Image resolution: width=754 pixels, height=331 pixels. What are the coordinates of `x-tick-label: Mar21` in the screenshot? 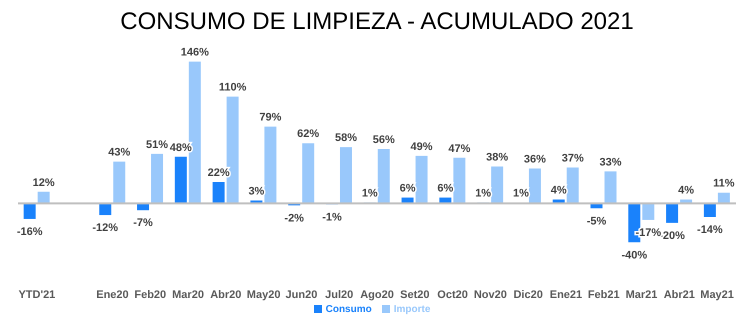 It's located at (642, 294).